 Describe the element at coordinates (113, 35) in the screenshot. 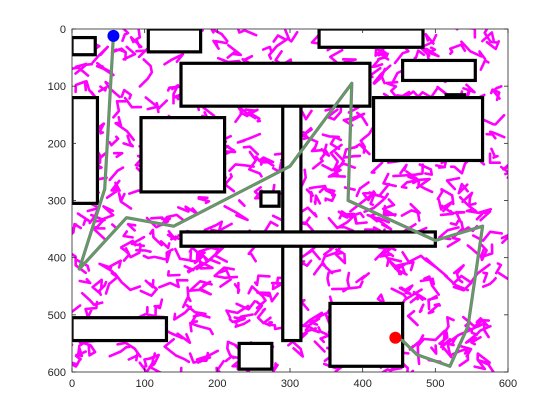

I see `start-point` at that location.